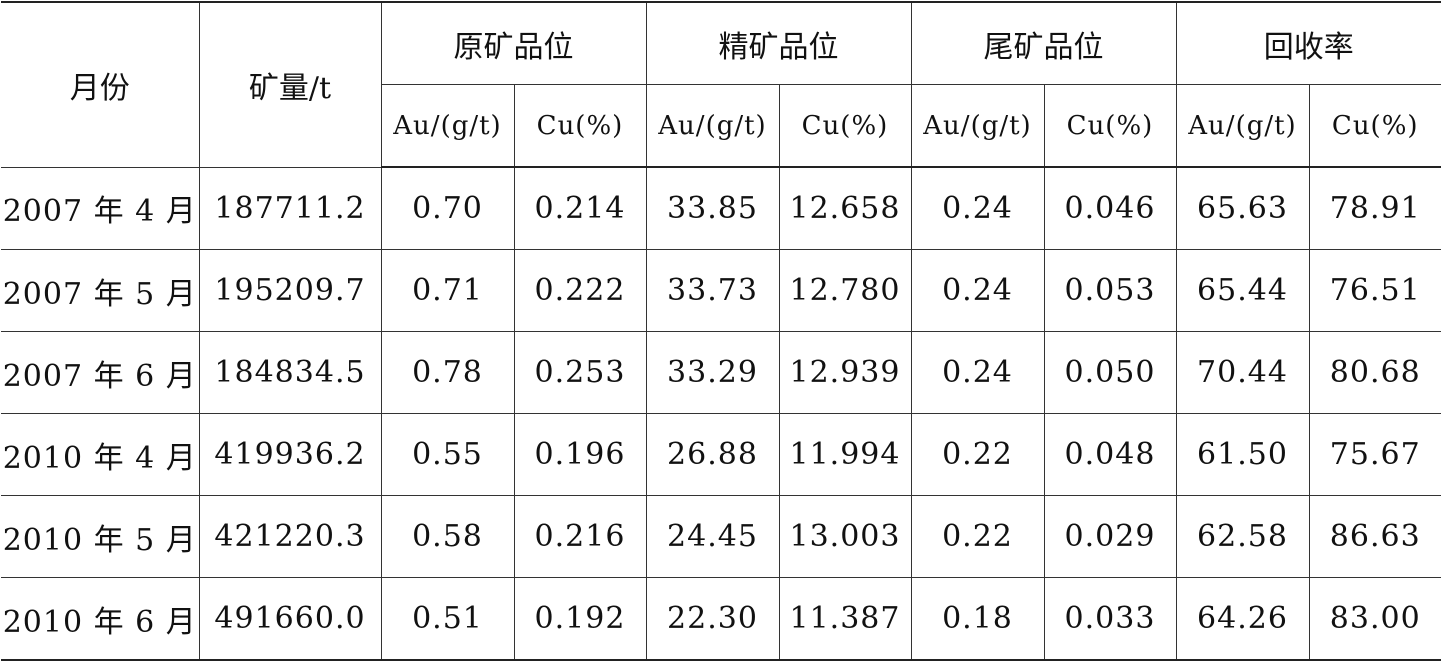 The height and width of the screenshot is (667, 1442). Describe the element at coordinates (100, 454) in the screenshot. I see `cell-month: 2010 年 4 月` at that location.